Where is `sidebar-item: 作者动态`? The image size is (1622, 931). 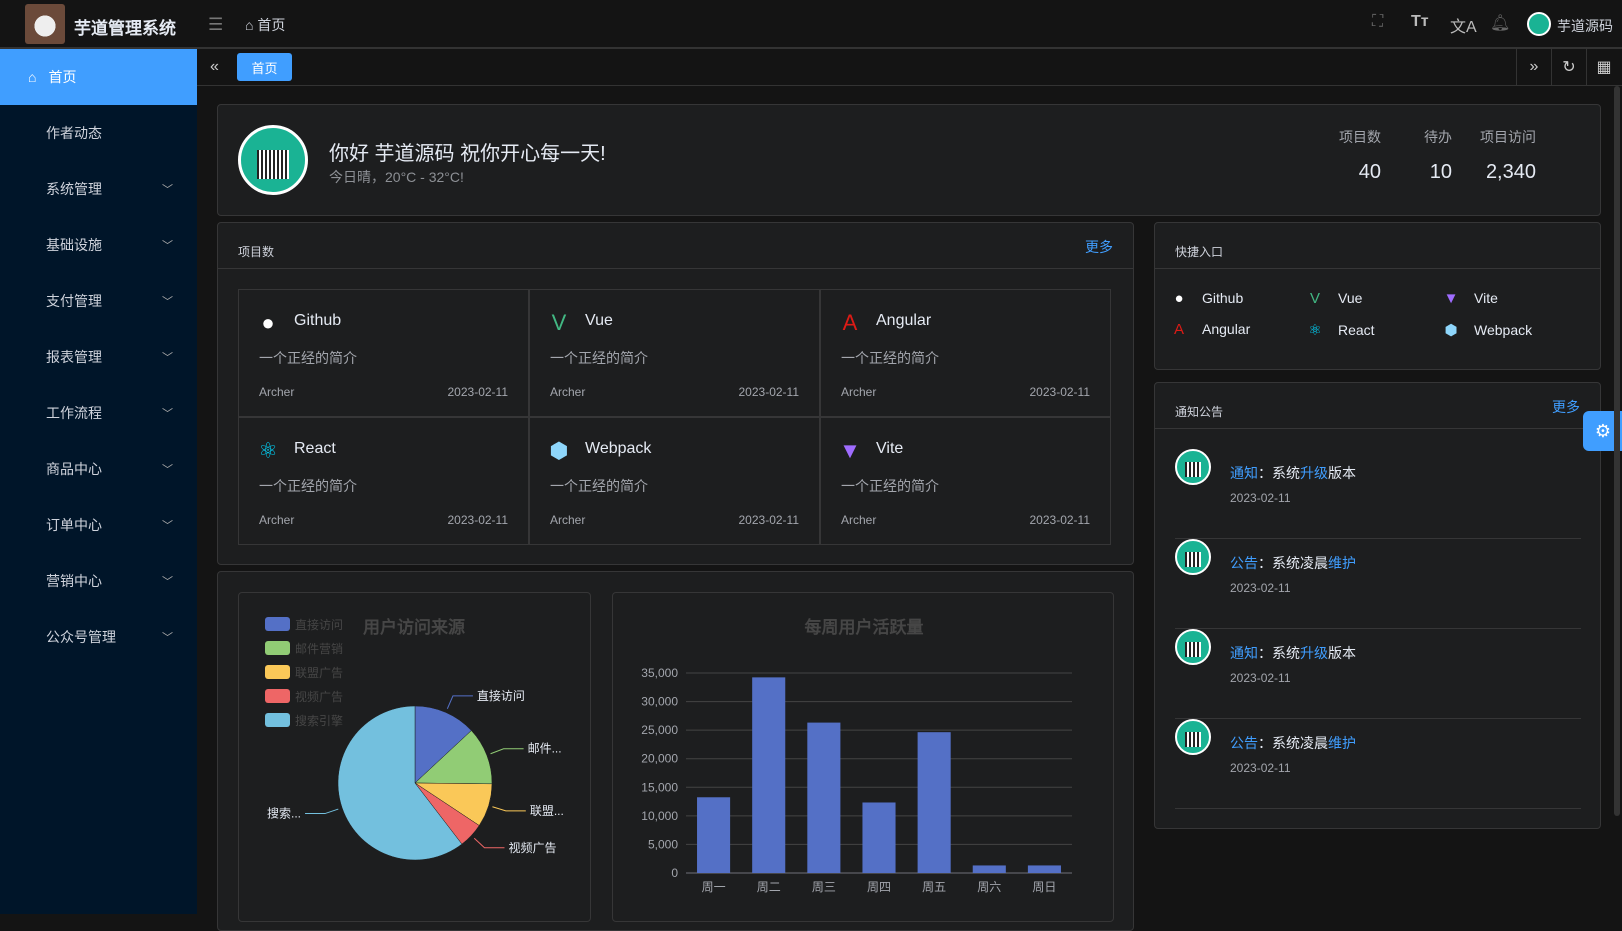 sidebar-item: 作者动态 is located at coordinates (98, 133).